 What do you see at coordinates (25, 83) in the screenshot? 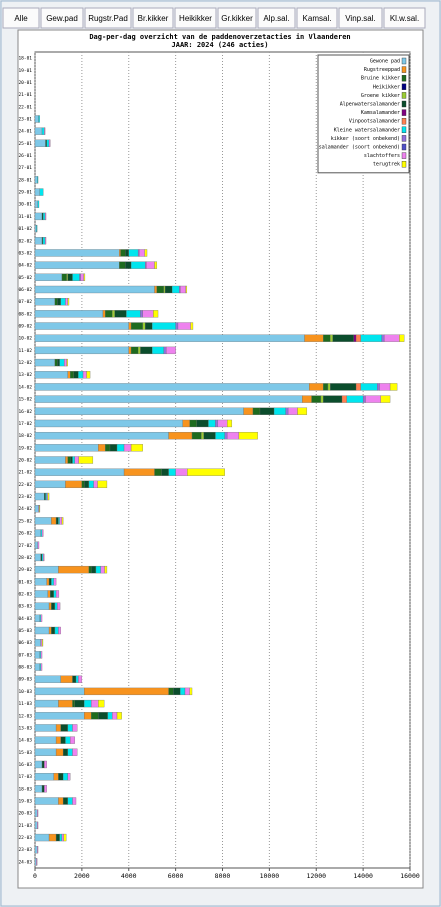
I see `y-tick-label: 20-01` at bounding box center [25, 83].